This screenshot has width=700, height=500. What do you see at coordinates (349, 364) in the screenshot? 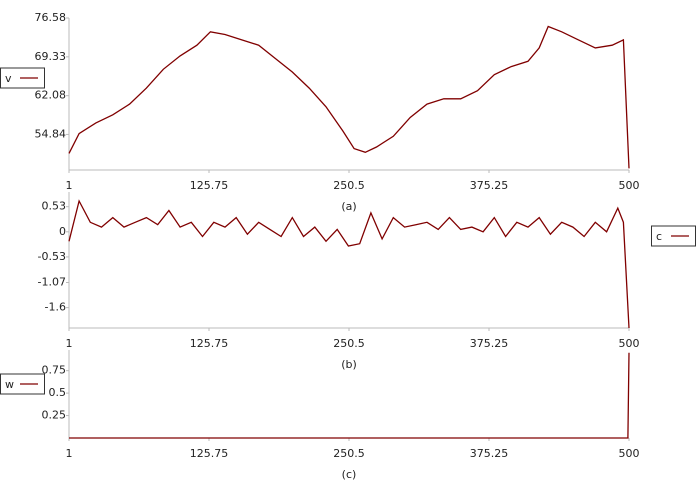
I see `panel-caption: (b)` at bounding box center [349, 364].